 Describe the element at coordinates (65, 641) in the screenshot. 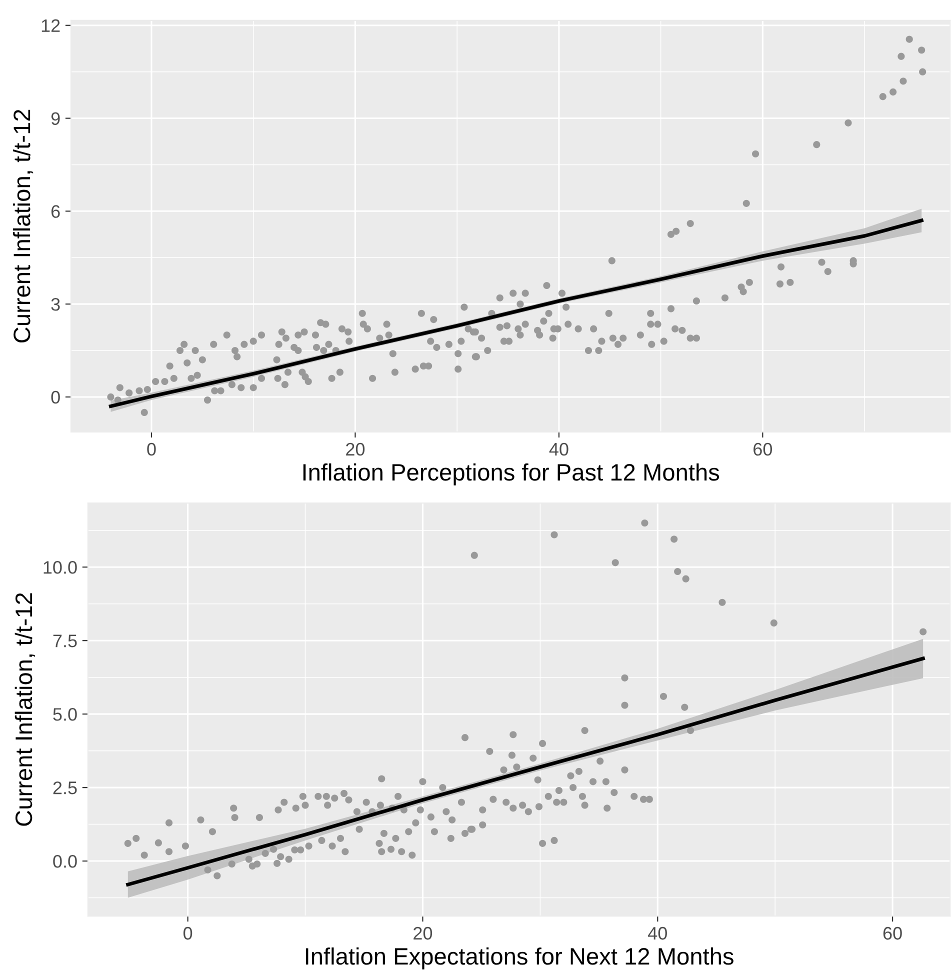

I see `y-tick-label: 7.5` at that location.